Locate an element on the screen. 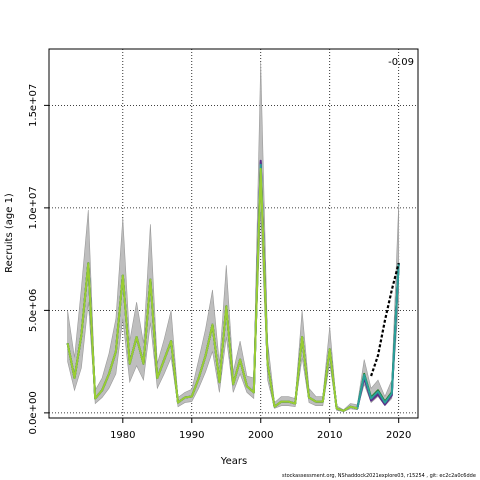  y-axis: 0.0e+00 5.0e+06 1.0e+07 1.5e+07 is located at coordinates (38, 259).